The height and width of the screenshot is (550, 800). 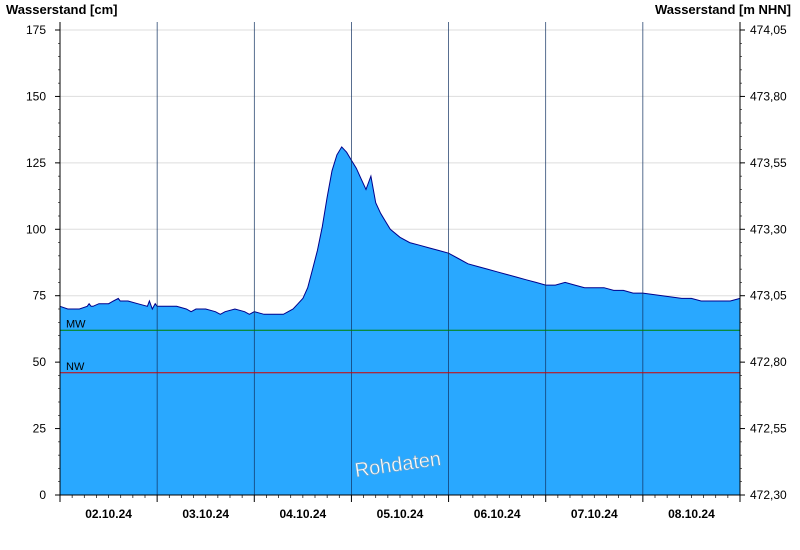 What do you see at coordinates (36, 163) in the screenshot?
I see `left-tick-label-5: 125` at bounding box center [36, 163].